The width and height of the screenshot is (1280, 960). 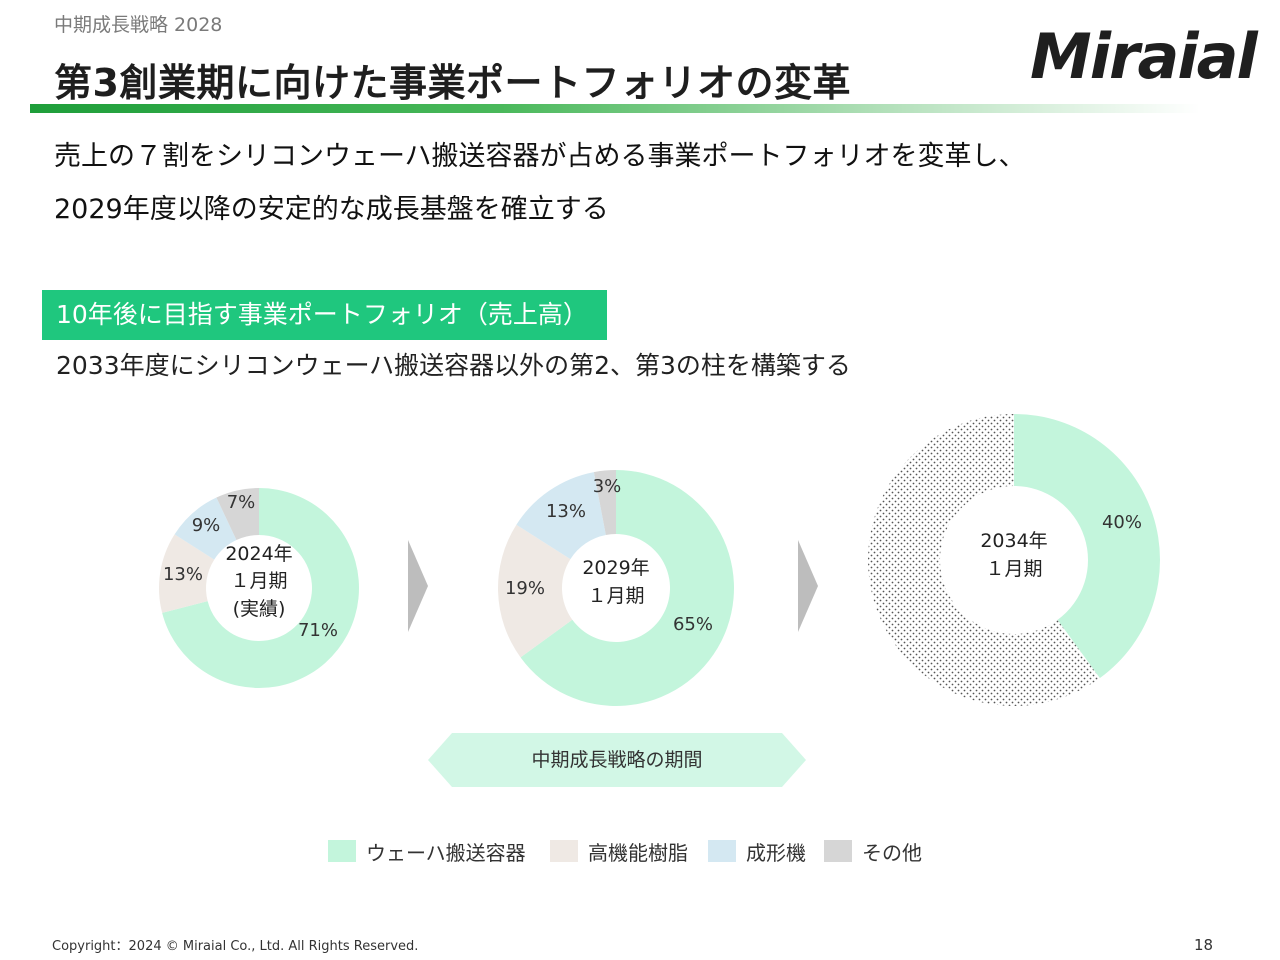 What do you see at coordinates (1013, 541) in the screenshot?
I see `center-label: 2034年` at bounding box center [1013, 541].